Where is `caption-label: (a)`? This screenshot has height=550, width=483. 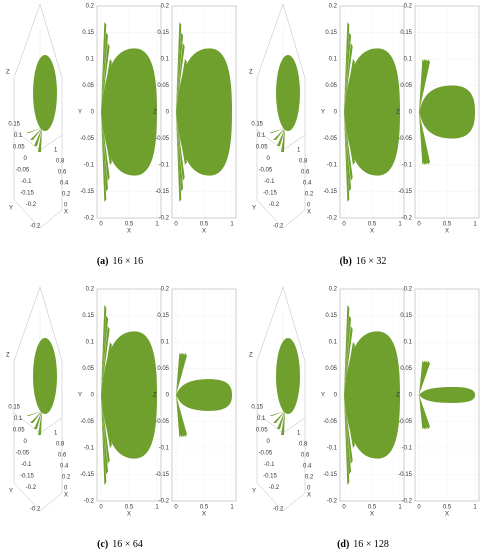
caption-label: (a) is located at coordinates (103, 261).